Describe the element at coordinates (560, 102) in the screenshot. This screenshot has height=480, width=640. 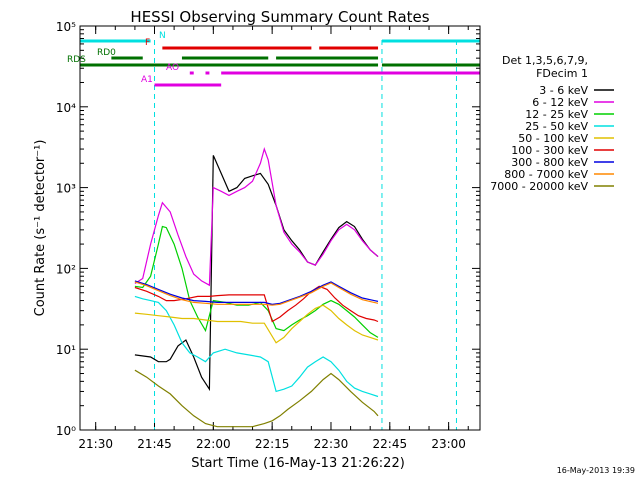
I see `legend-label: 6 - 12 keV` at that location.